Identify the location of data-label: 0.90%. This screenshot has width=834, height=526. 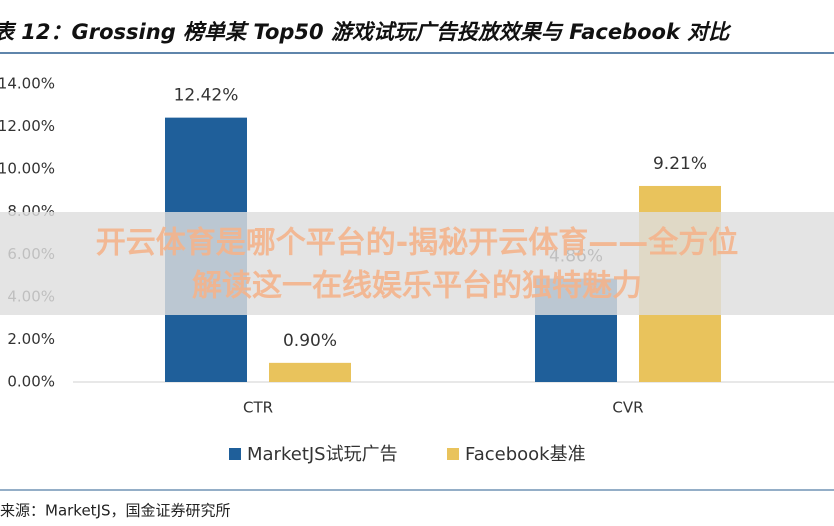
(310, 341).